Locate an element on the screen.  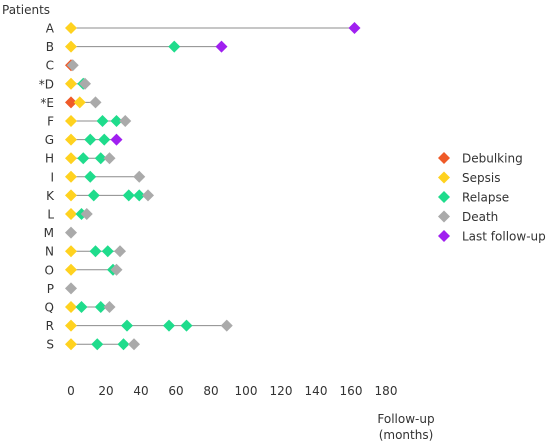
patient-label: O is located at coordinates (49, 270).